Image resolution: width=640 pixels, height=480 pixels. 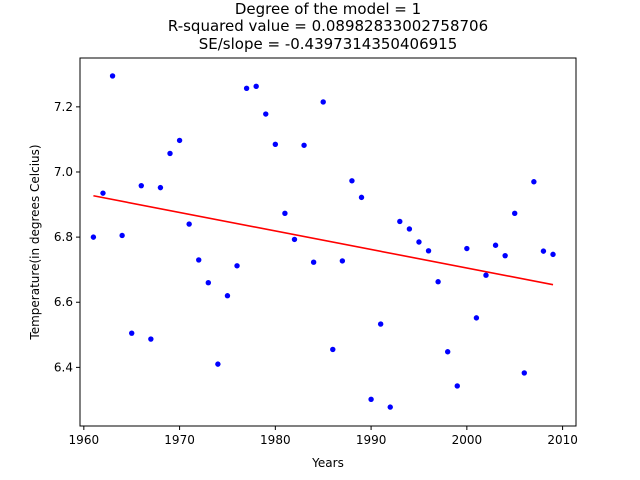 What do you see at coordinates (327, 463) in the screenshot?
I see `x-axis-label: Years` at bounding box center [327, 463].